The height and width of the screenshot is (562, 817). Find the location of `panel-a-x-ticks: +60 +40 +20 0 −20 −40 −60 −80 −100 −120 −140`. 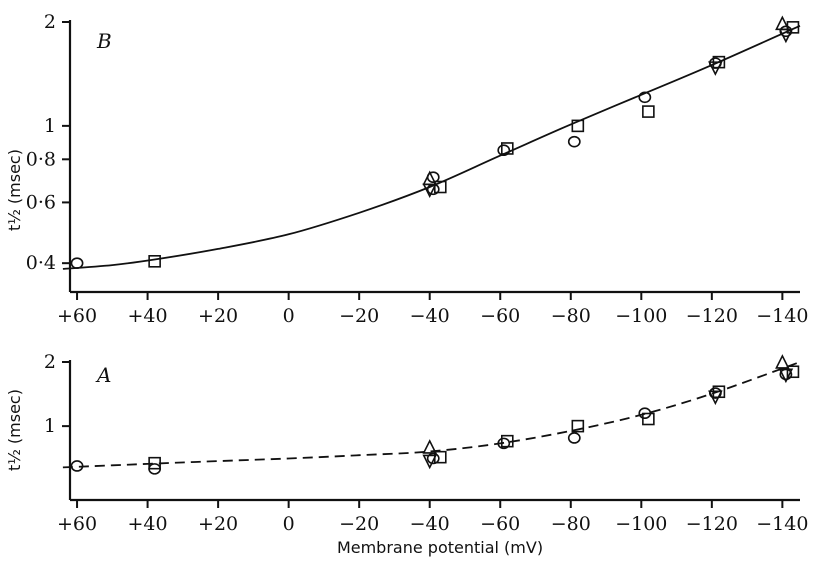

panel-a-x-ticks: +60 +40 +20 0 −20 −40 −60 −80 −100 −120 −140 is located at coordinates (432, 517).